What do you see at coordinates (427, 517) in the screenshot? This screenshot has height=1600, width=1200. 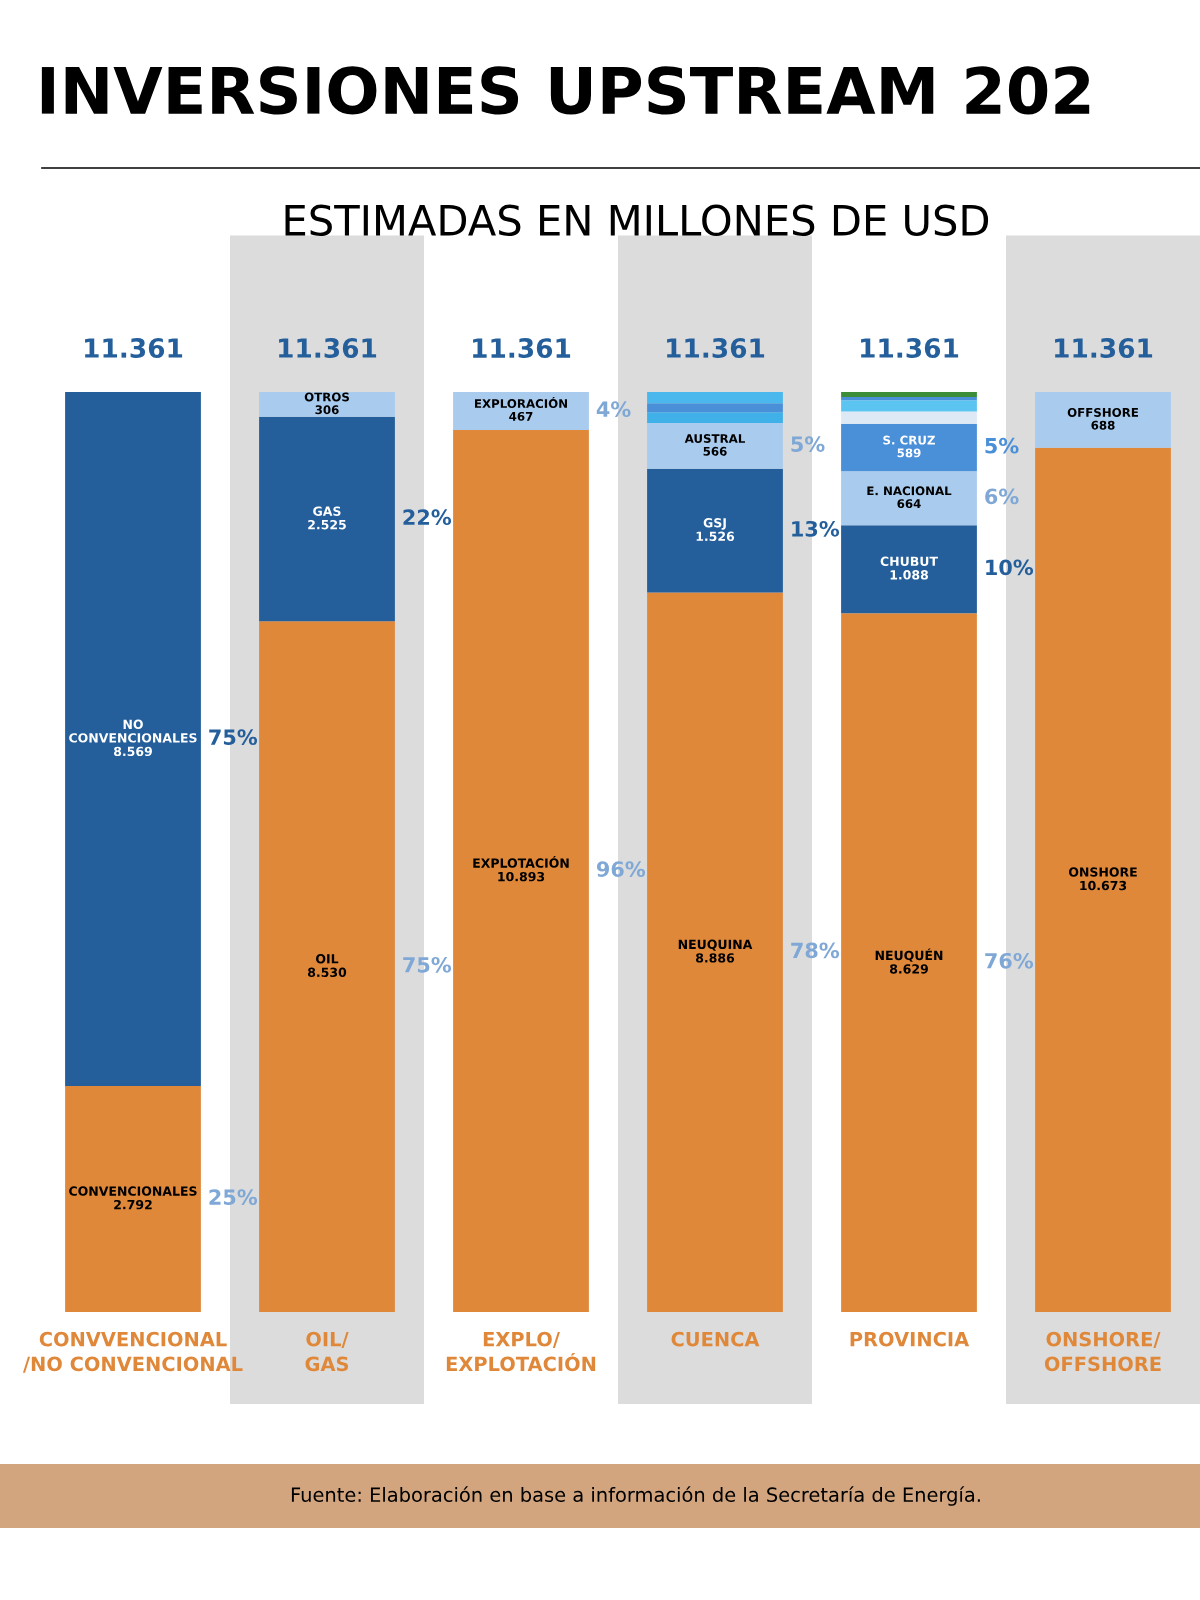 I see `annotation: 22%` at bounding box center [427, 517].